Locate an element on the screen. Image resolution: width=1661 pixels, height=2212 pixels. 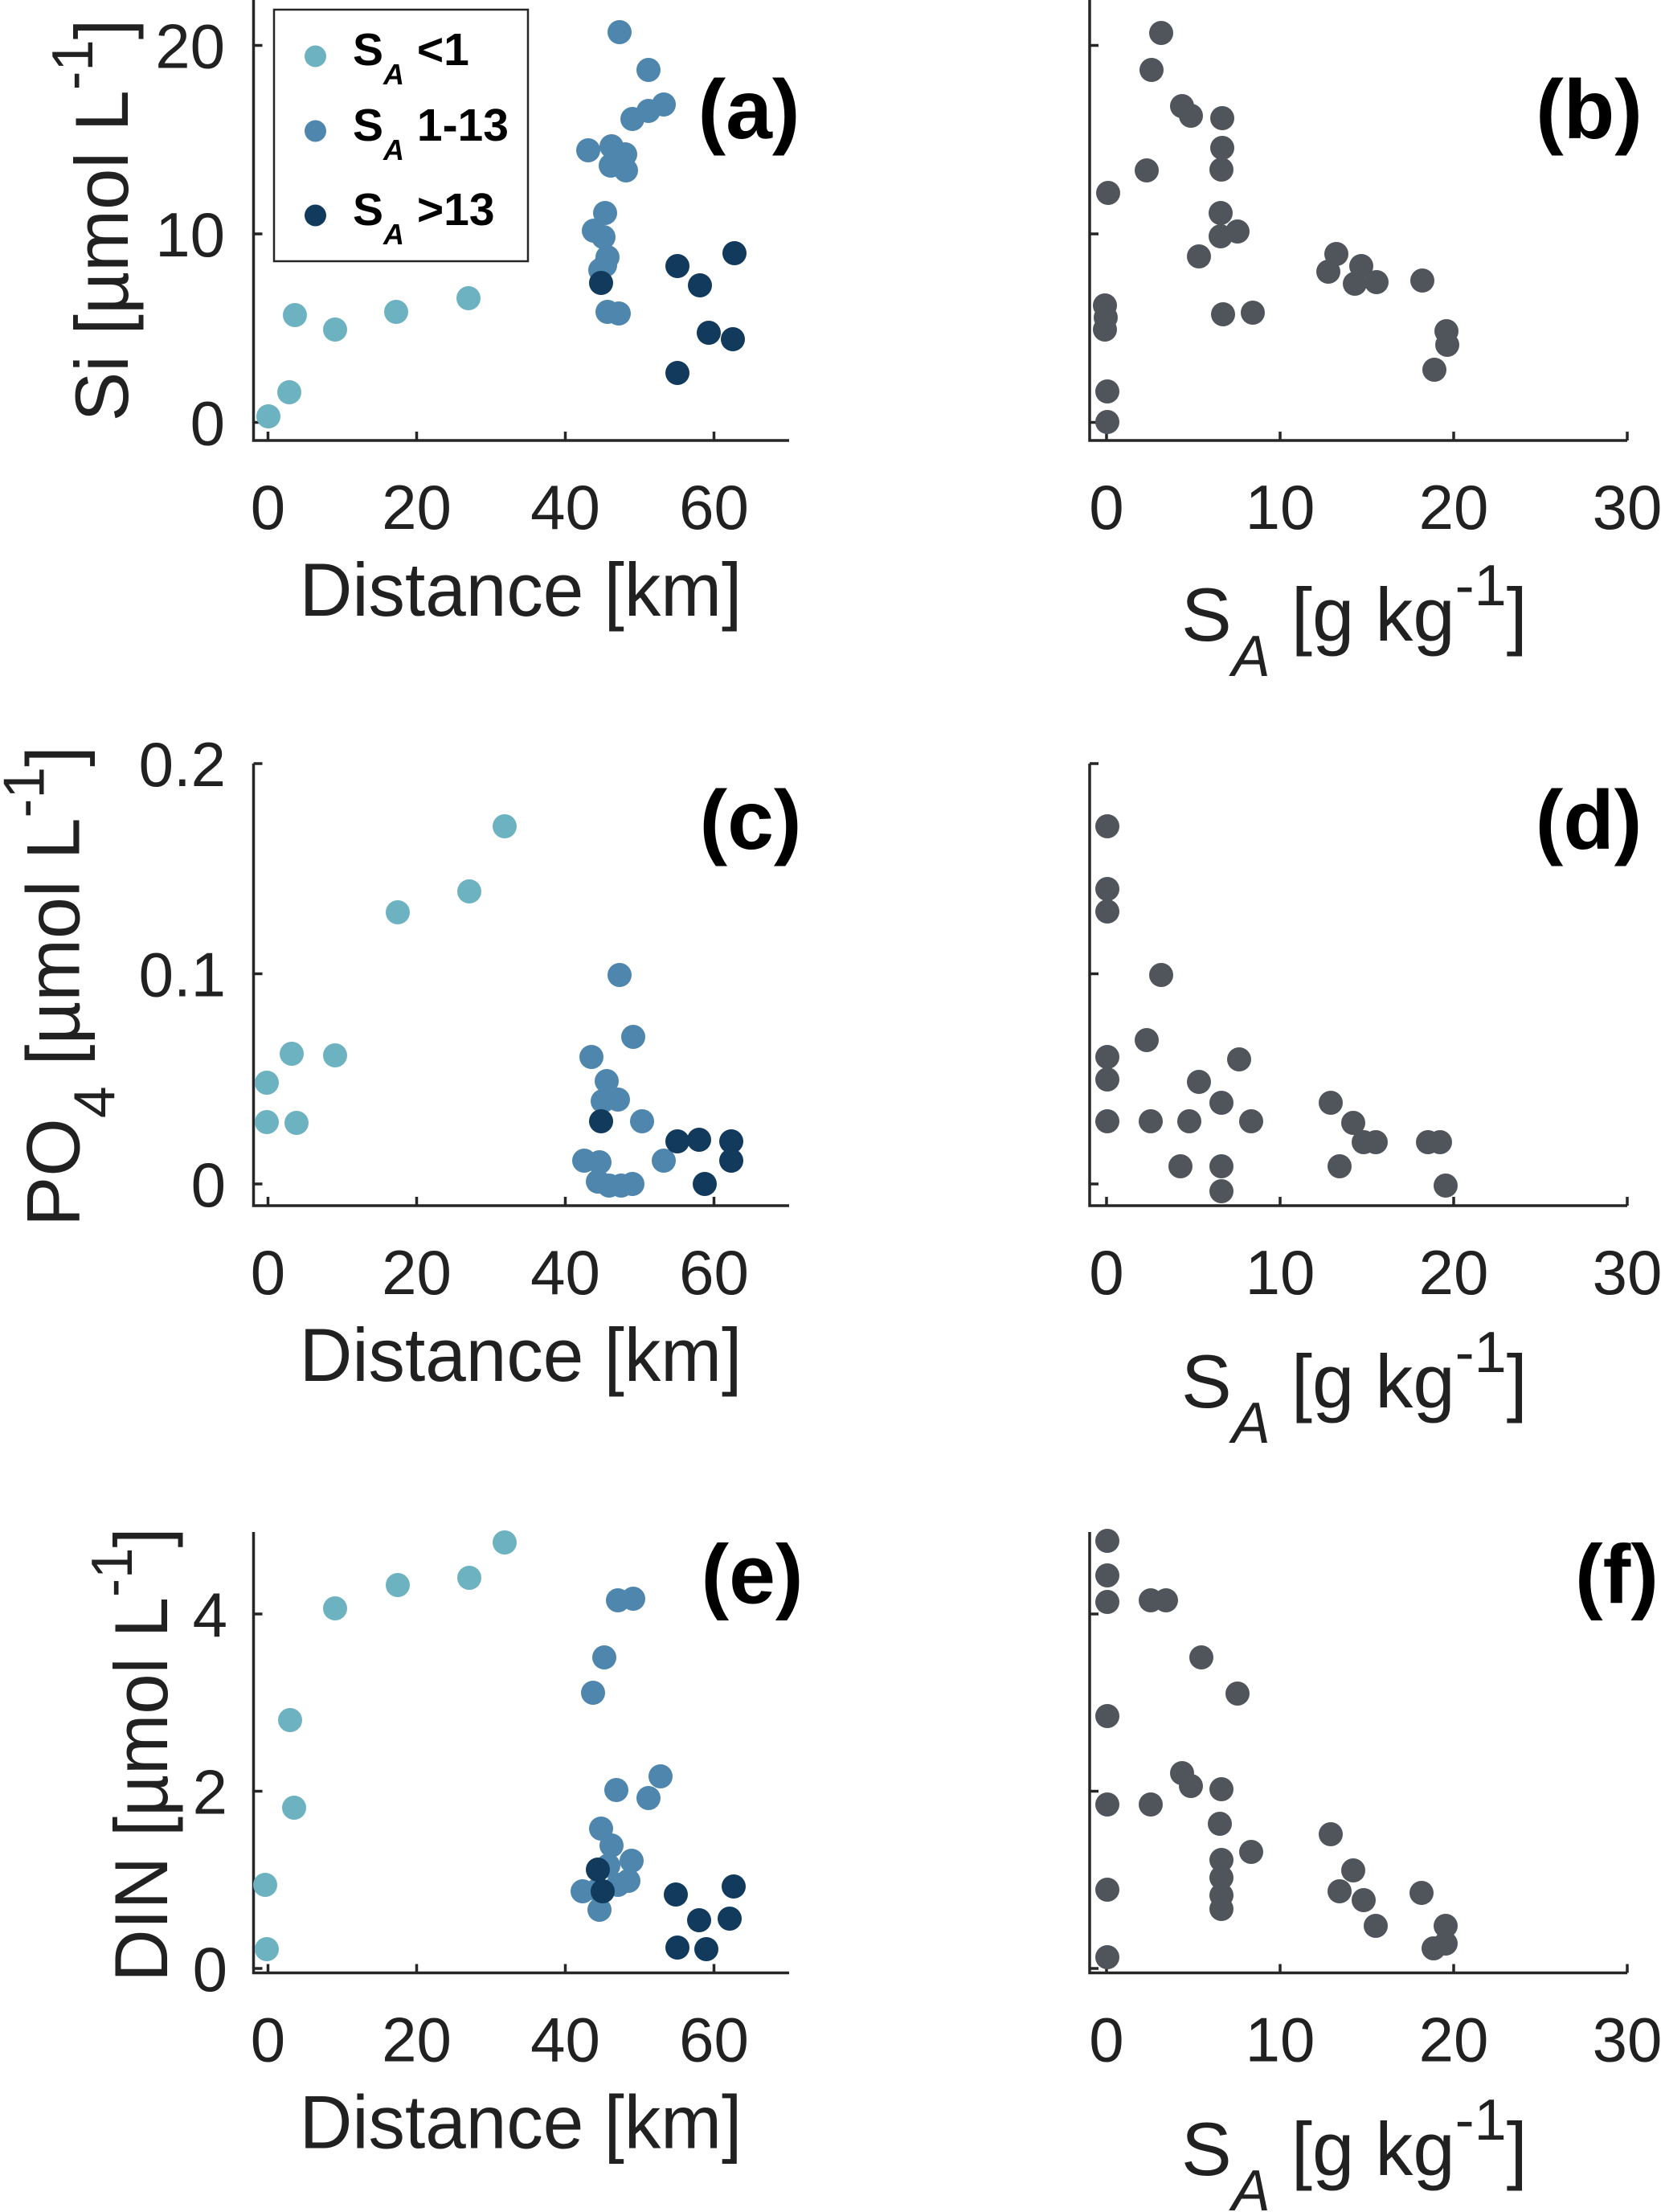
svg-text: 2 is located at coordinates (210, 1792).